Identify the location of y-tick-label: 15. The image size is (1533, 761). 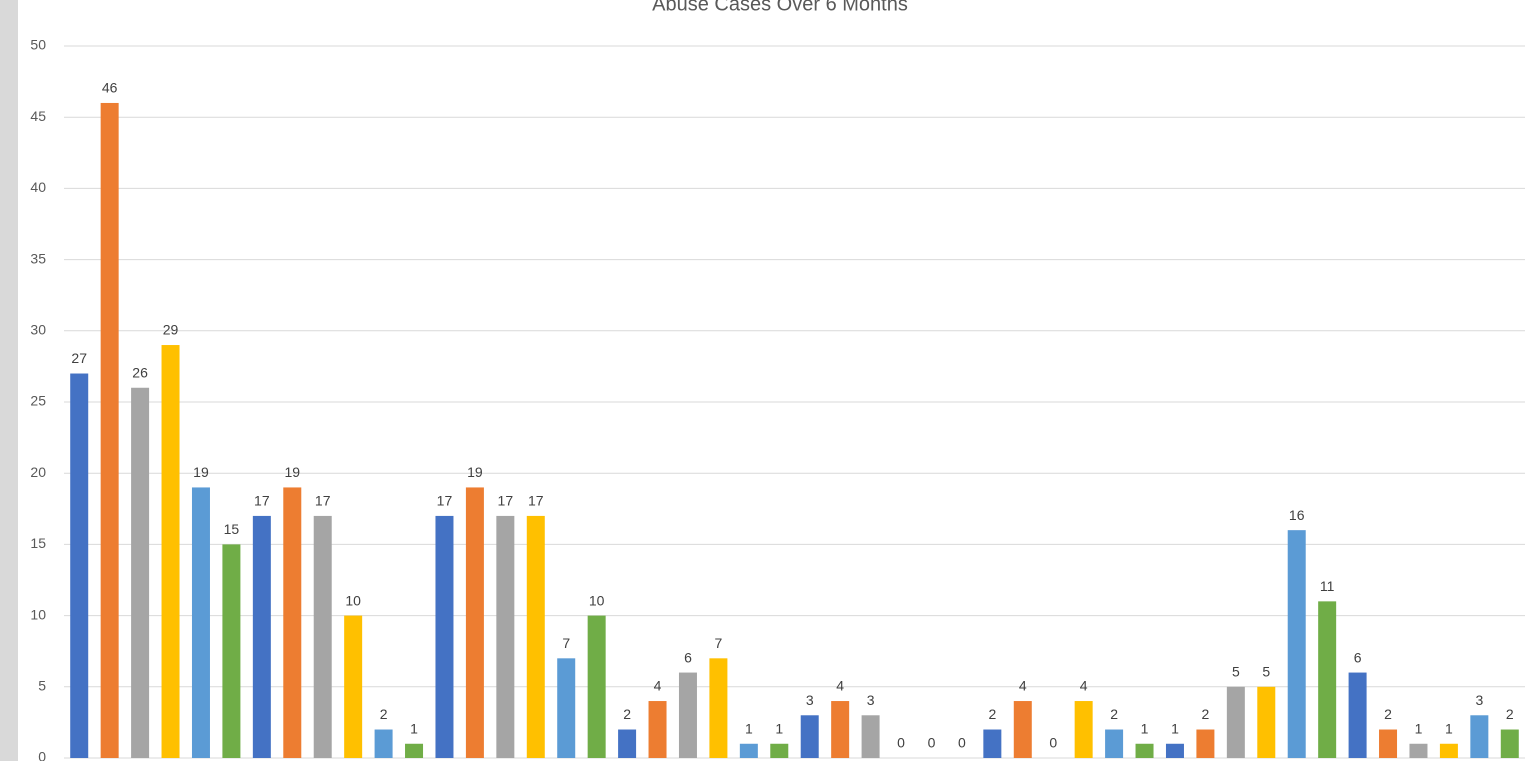
(38, 543).